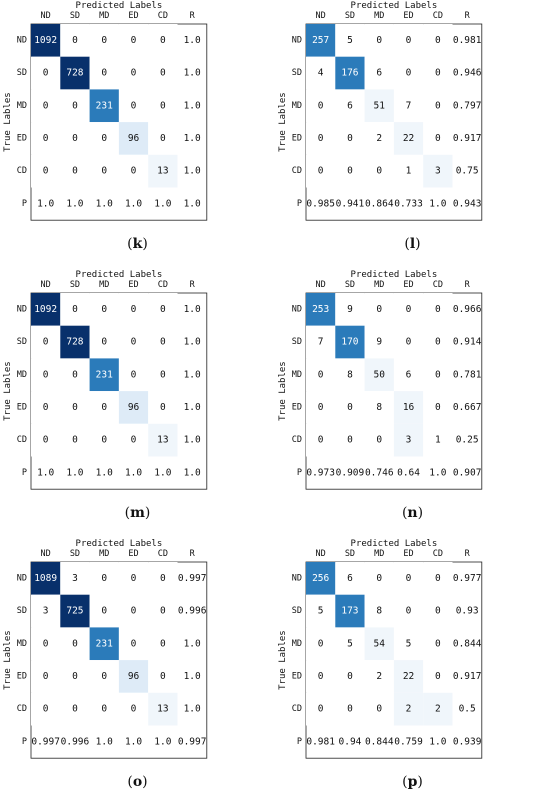 The width and height of the screenshot is (550, 808). What do you see at coordinates (394, 6) in the screenshot?
I see `predicted-labels-title: Predicted Labels` at bounding box center [394, 6].